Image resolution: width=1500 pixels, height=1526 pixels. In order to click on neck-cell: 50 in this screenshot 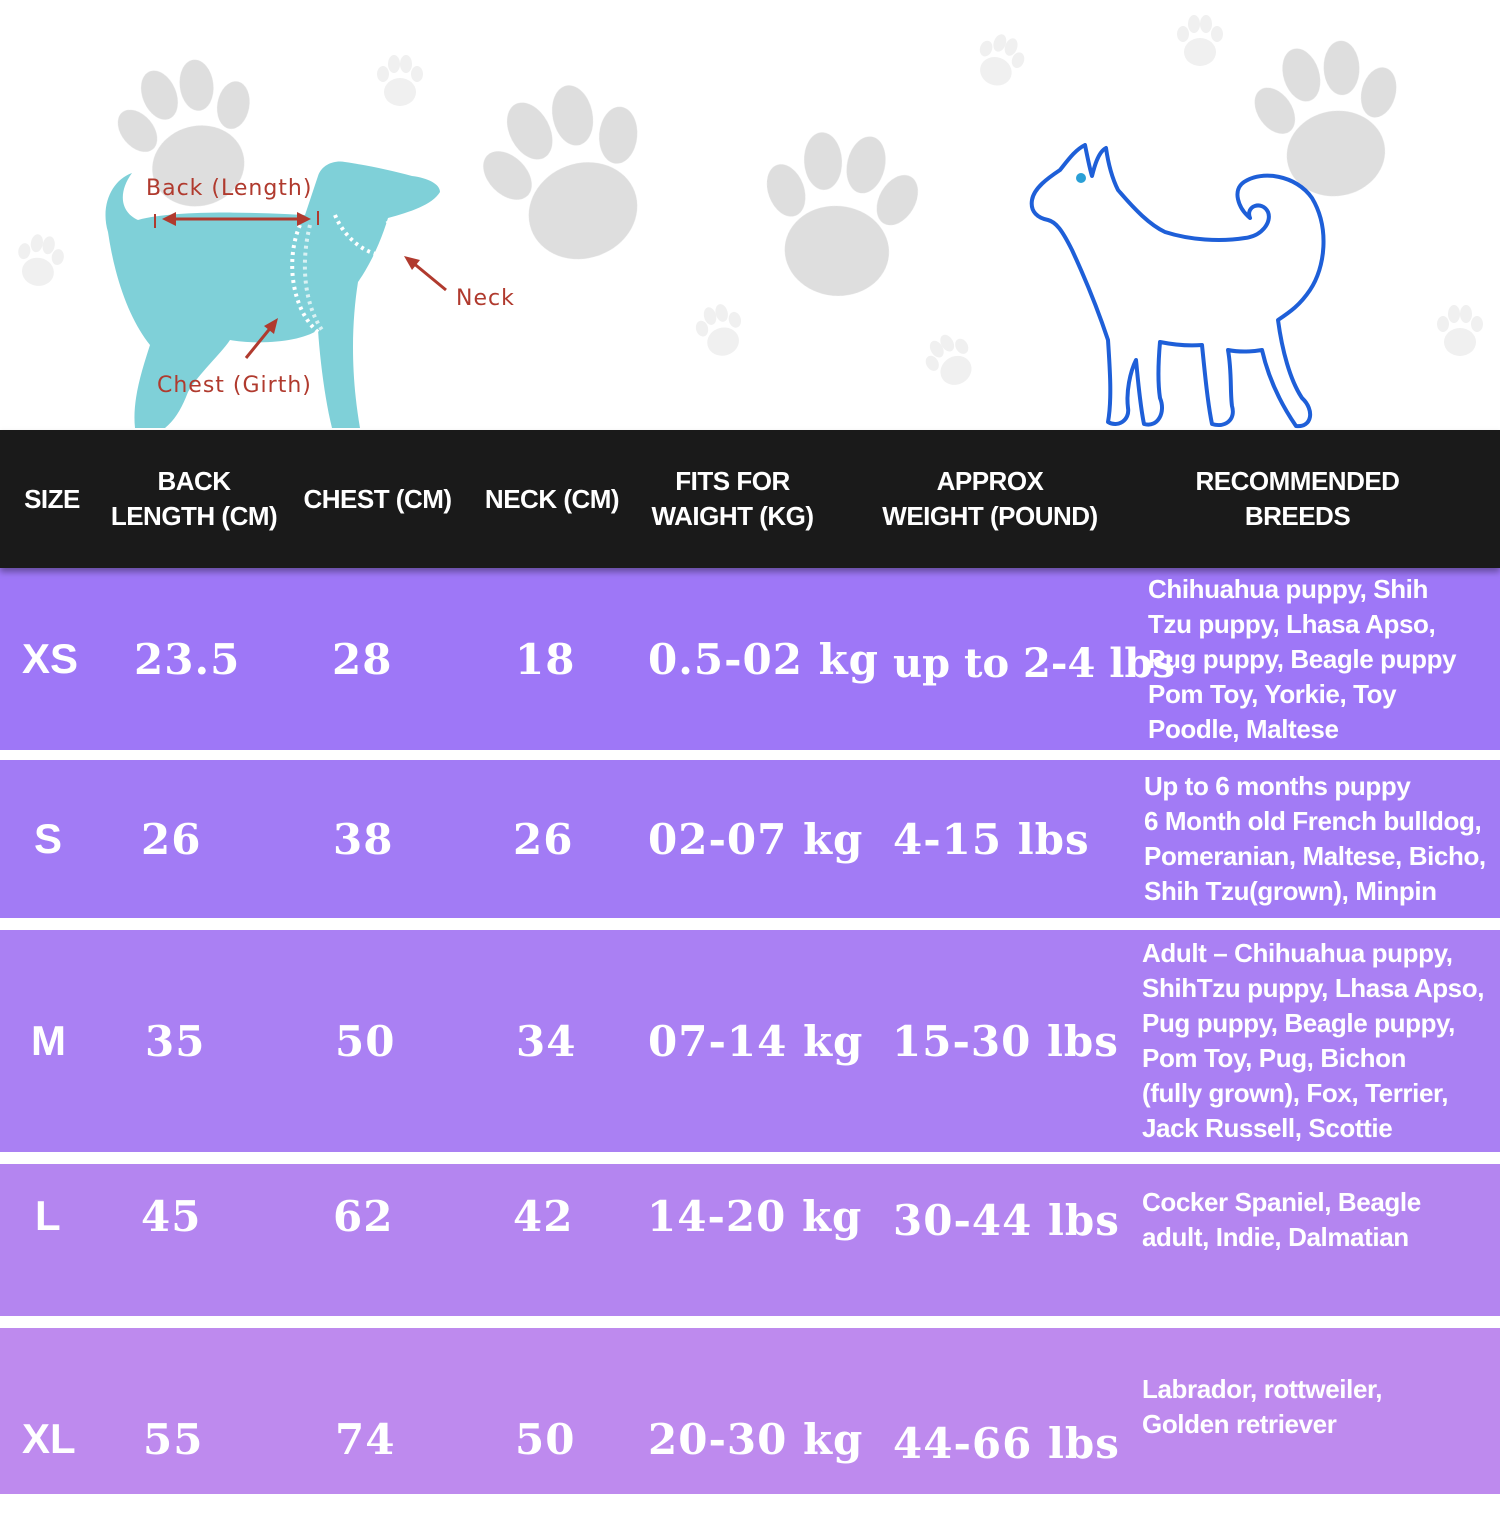, I will do `click(545, 1439)`.